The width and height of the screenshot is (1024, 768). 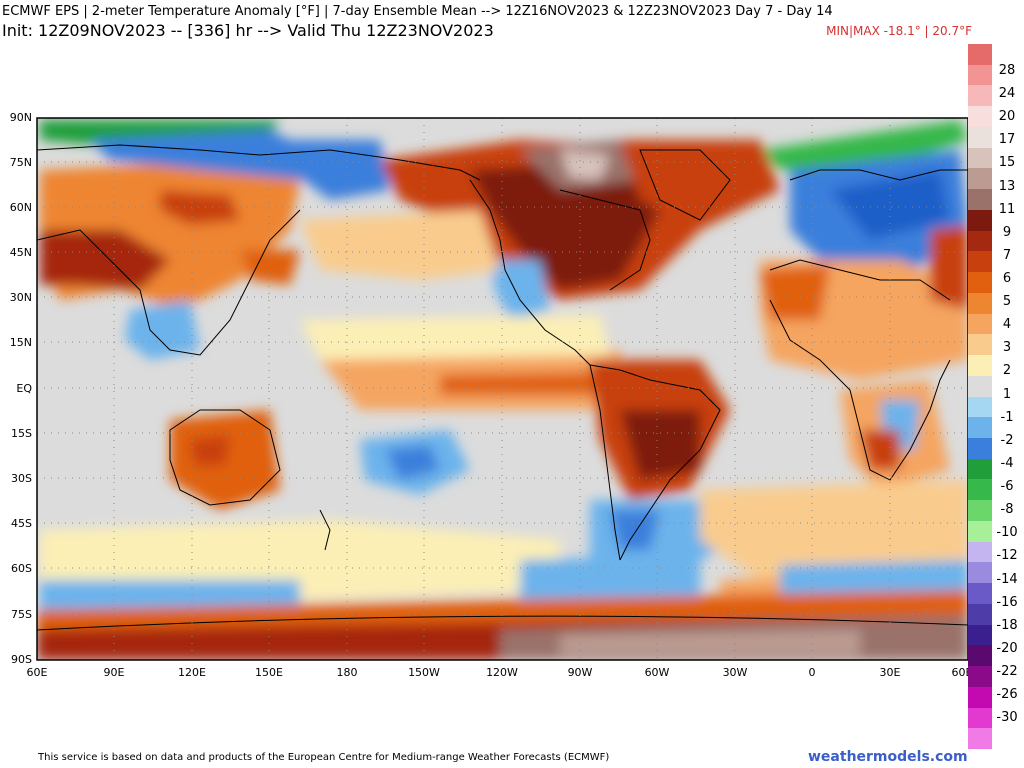 What do you see at coordinates (1007, 163) in the screenshot?
I see `color-scale-label: 15` at bounding box center [1007, 163].